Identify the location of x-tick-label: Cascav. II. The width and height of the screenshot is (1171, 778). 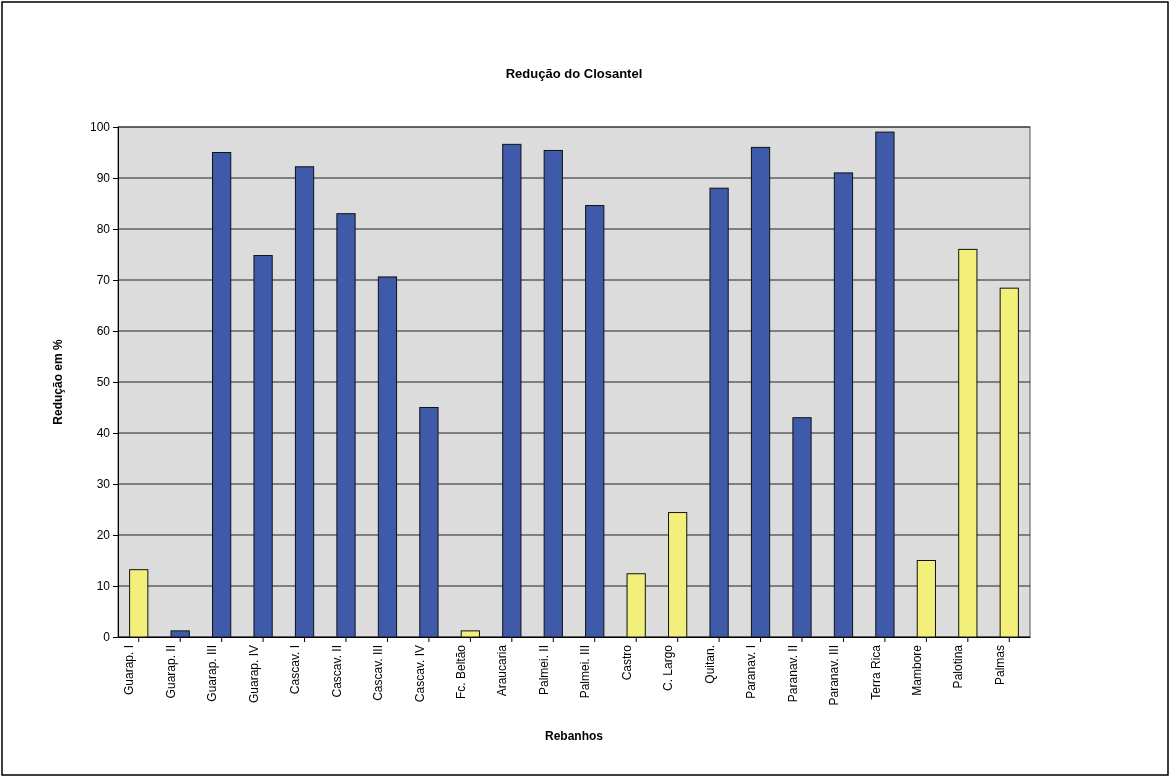
(336, 671).